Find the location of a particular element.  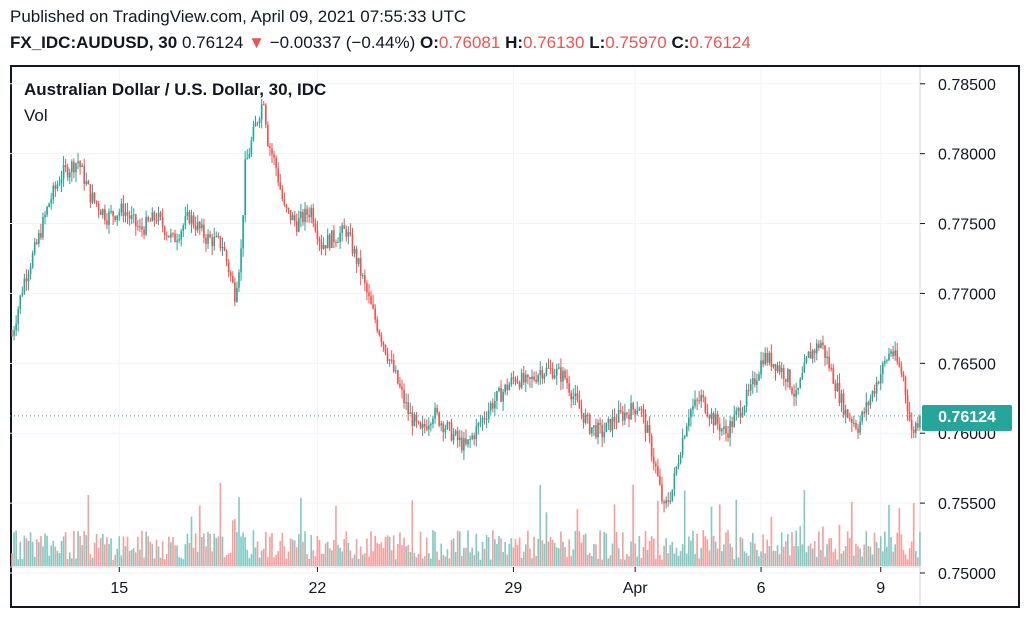

y-tick-label: 0.77500 is located at coordinates (967, 225).